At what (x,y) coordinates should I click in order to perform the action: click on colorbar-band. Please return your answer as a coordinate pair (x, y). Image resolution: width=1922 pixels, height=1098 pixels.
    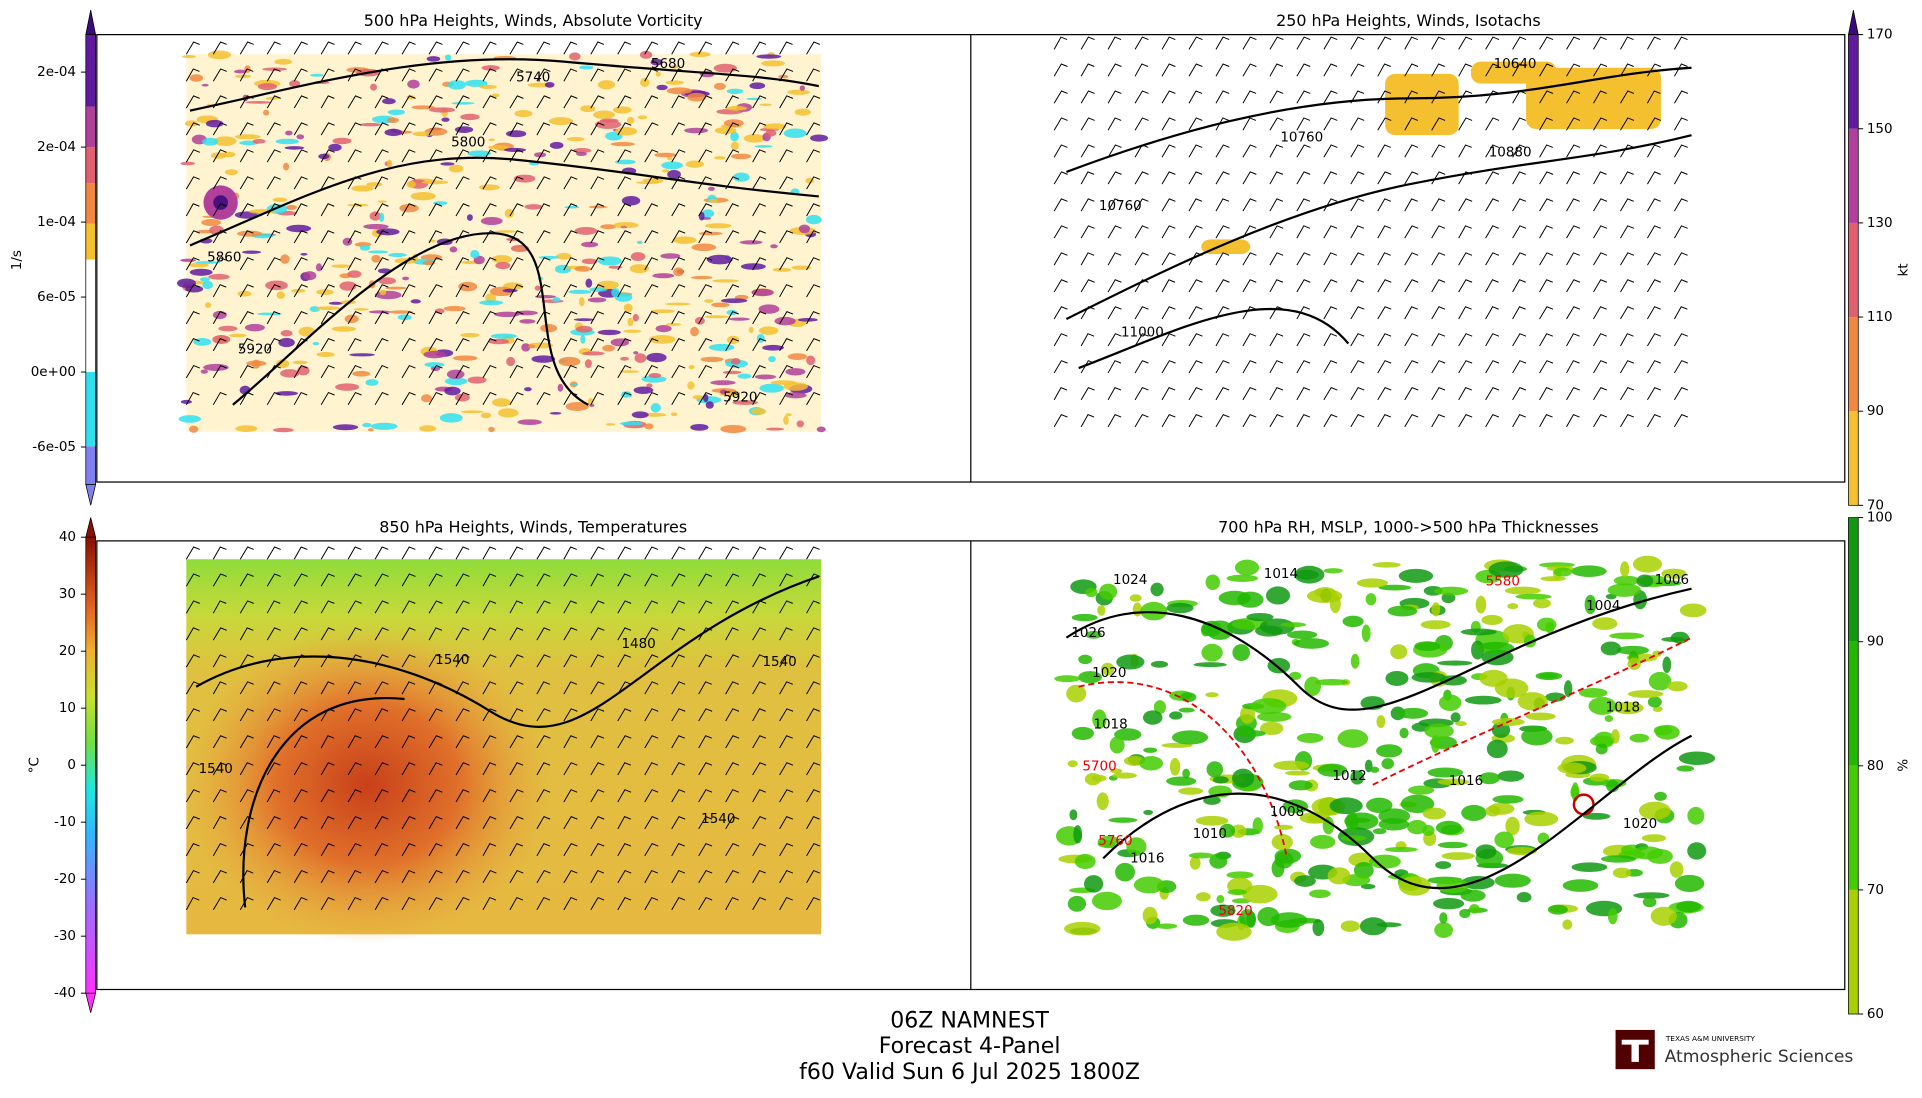
    Looking at the image, I should click on (90, 165).